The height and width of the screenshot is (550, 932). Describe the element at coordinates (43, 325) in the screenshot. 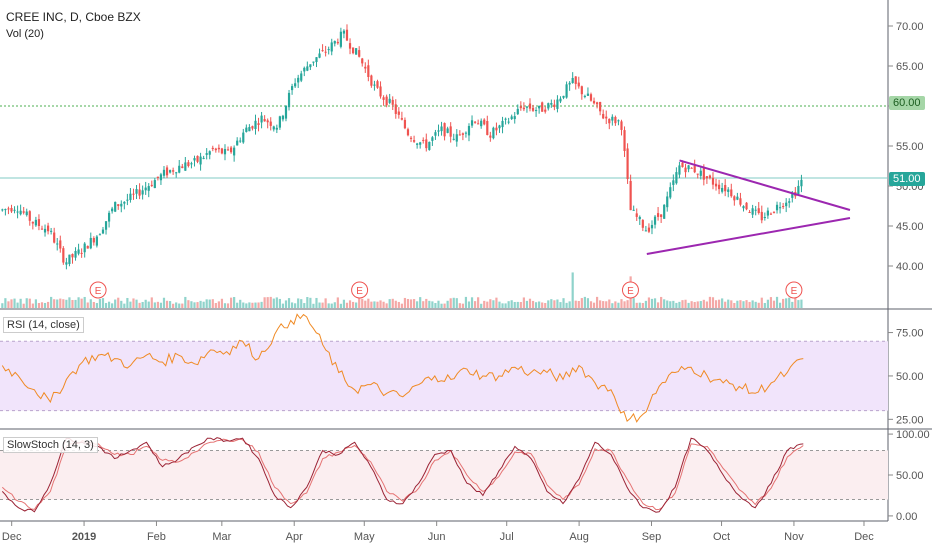

I see `rsi-pane-title: RSI (14, close)` at that location.